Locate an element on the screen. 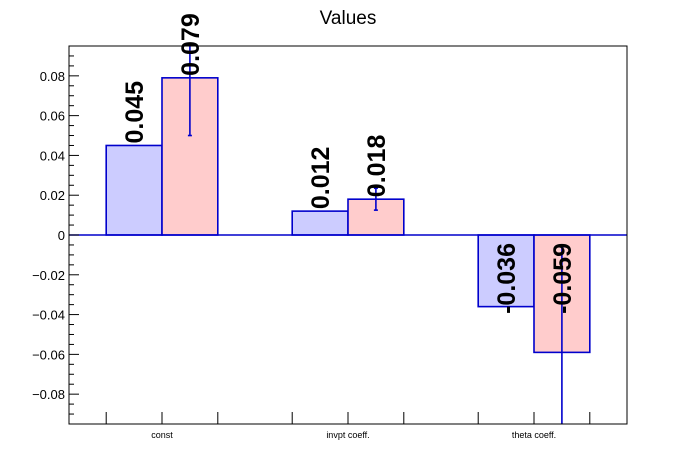  x-tick-label-3: theta coeff. is located at coordinates (534, 435).